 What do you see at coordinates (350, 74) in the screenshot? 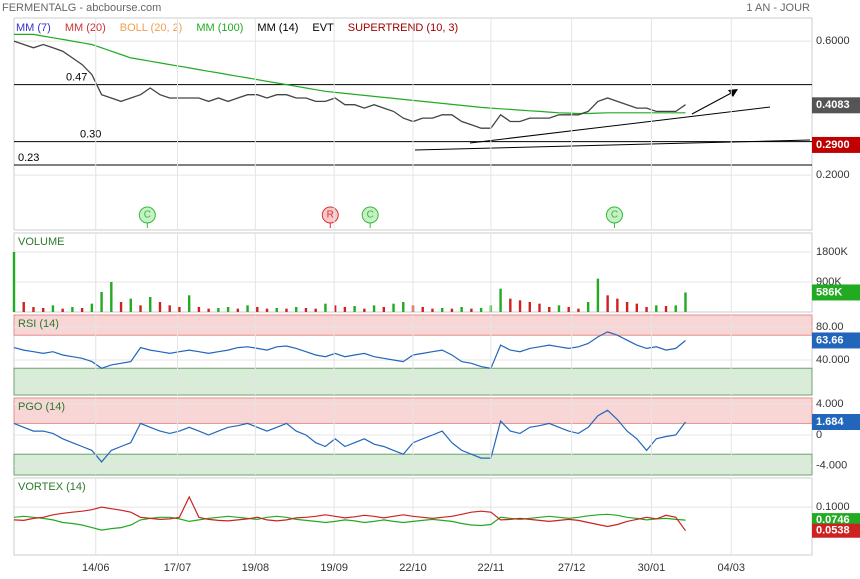
I see `mm-line` at bounding box center [350, 74].